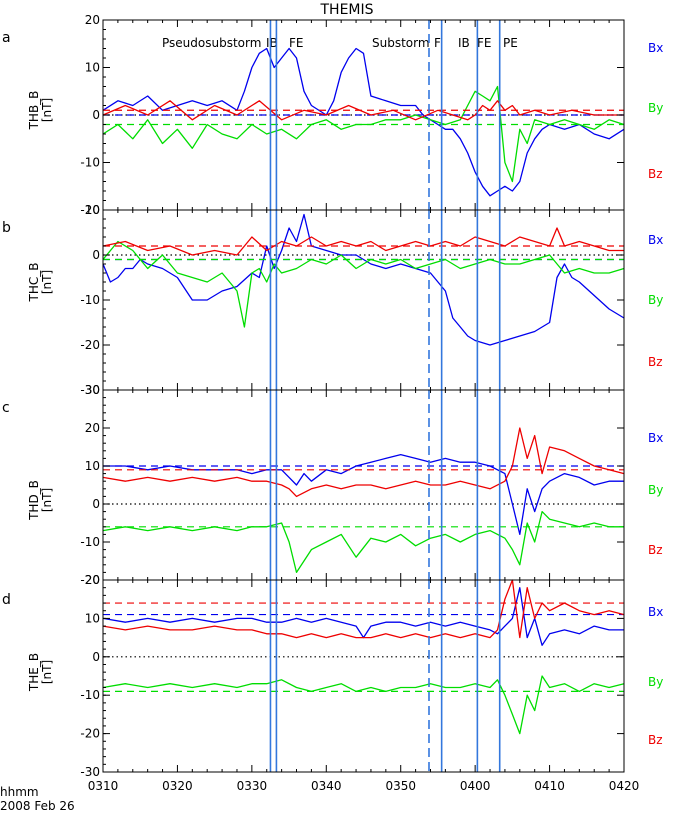  What do you see at coordinates (34, 283) in the screenshot?
I see `panel-b-ylabel-name: THC_B` at bounding box center [34, 283].